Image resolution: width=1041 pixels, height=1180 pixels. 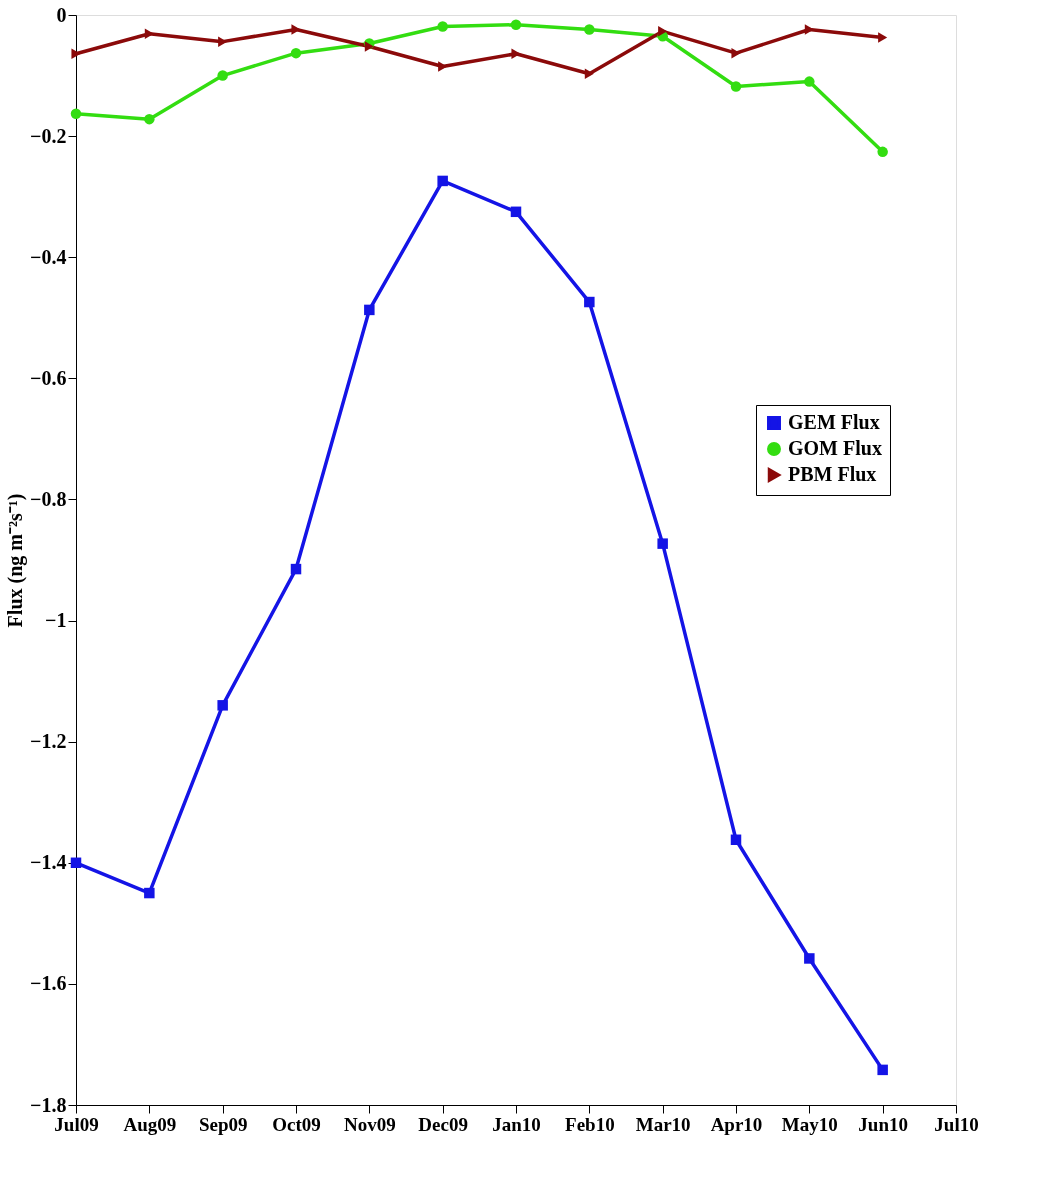 I want to click on y-tick-label: −0.2, so click(x=48, y=135).